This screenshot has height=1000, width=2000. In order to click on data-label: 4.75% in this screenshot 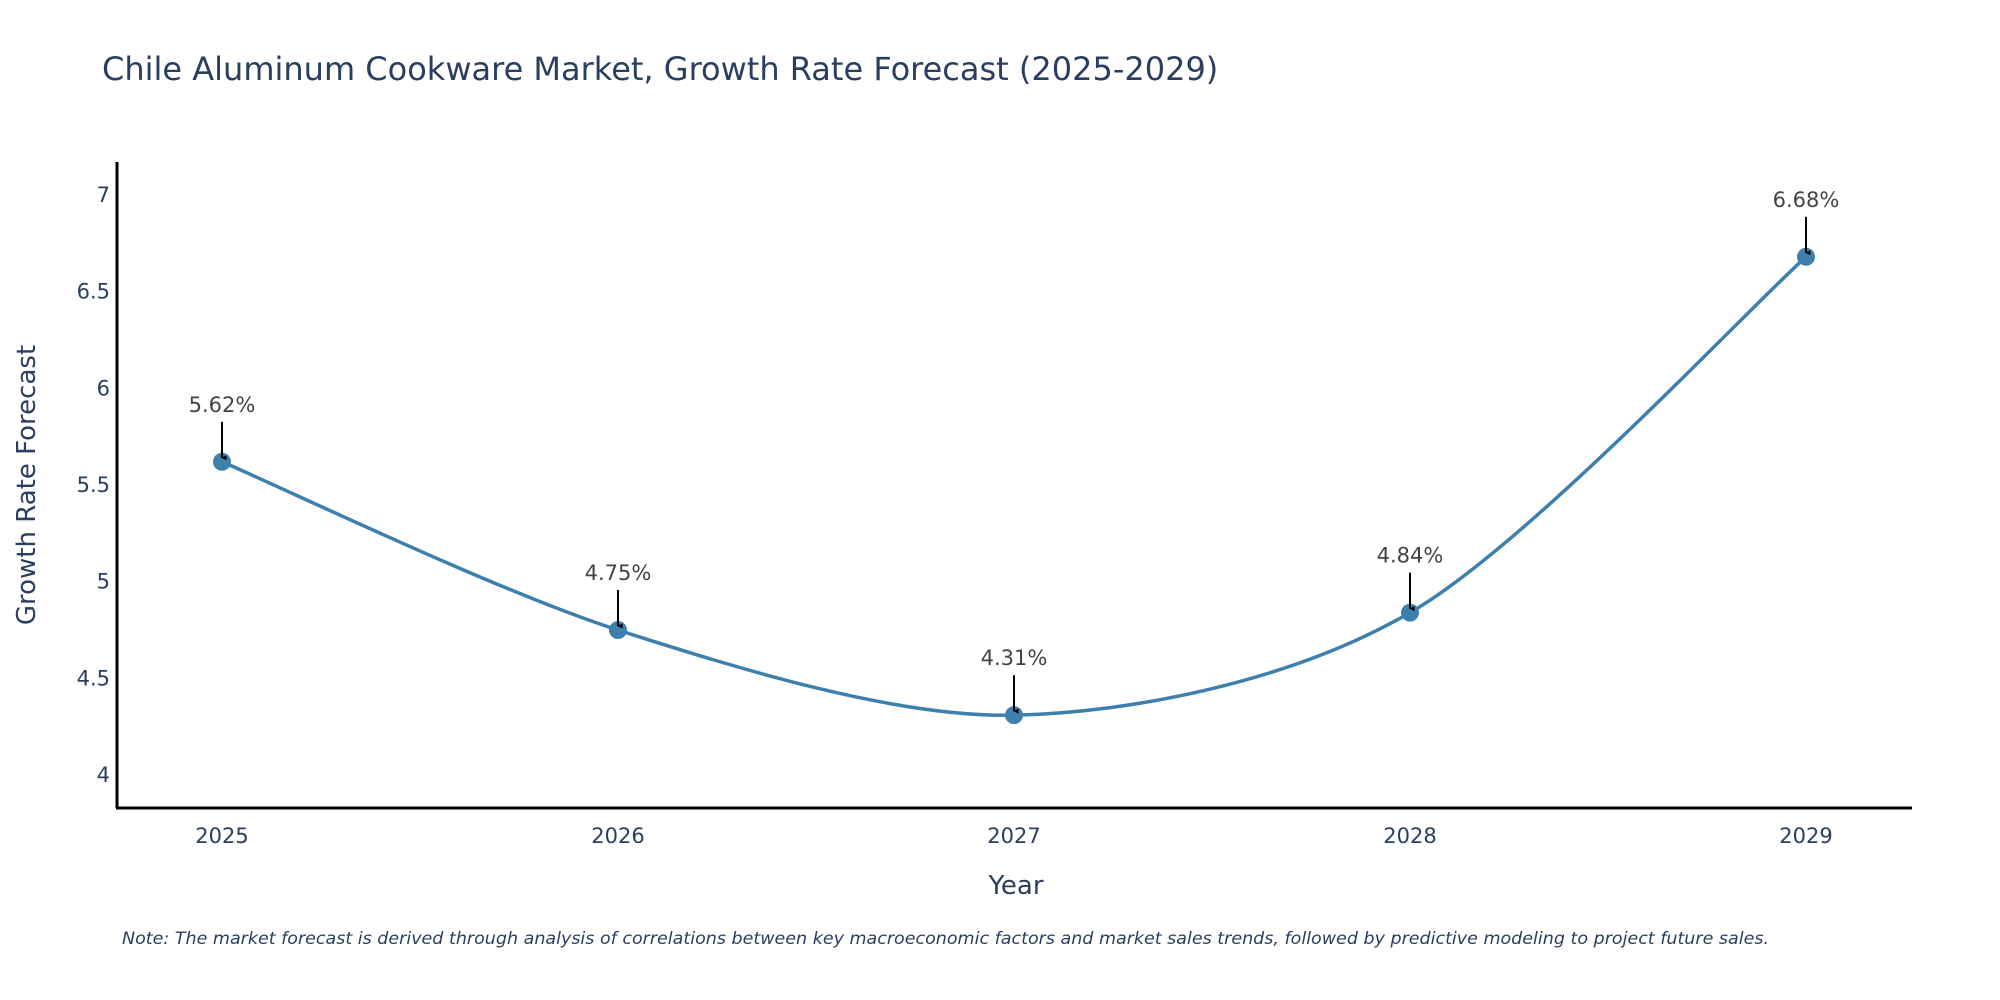, I will do `click(618, 573)`.